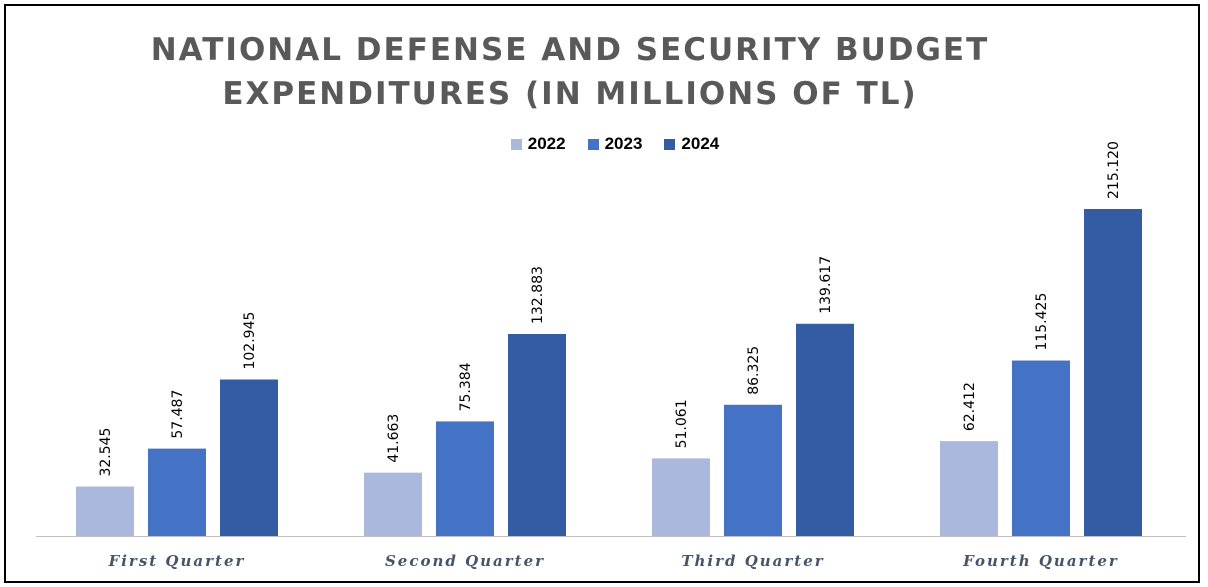  I want to click on legend-swatch-2024, so click(670, 144).